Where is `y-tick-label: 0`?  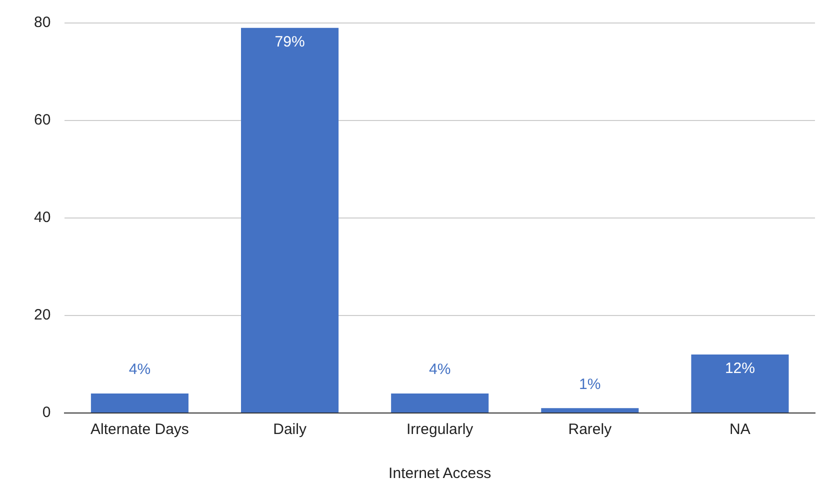 y-tick-label: 0 is located at coordinates (46, 413).